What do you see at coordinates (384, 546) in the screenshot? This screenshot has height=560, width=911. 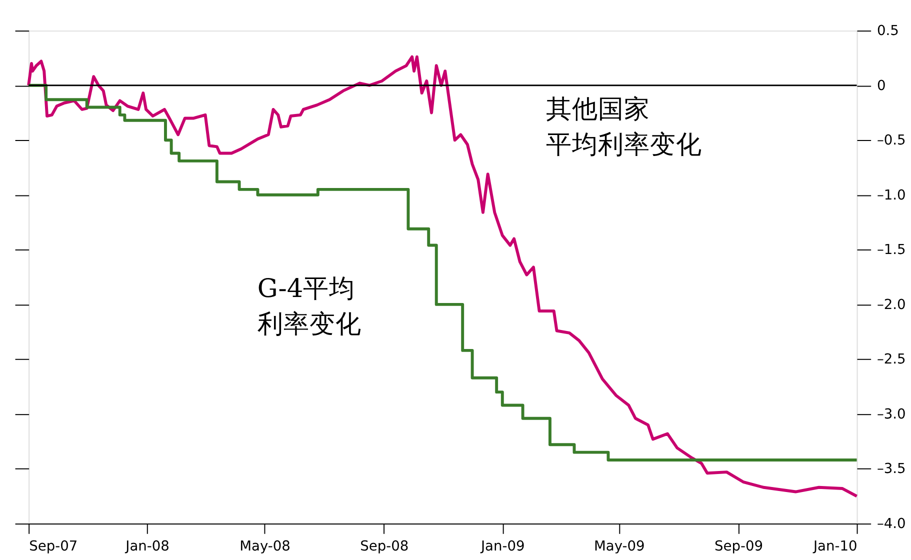 I see `x-tick-label: Sep-08` at bounding box center [384, 546].